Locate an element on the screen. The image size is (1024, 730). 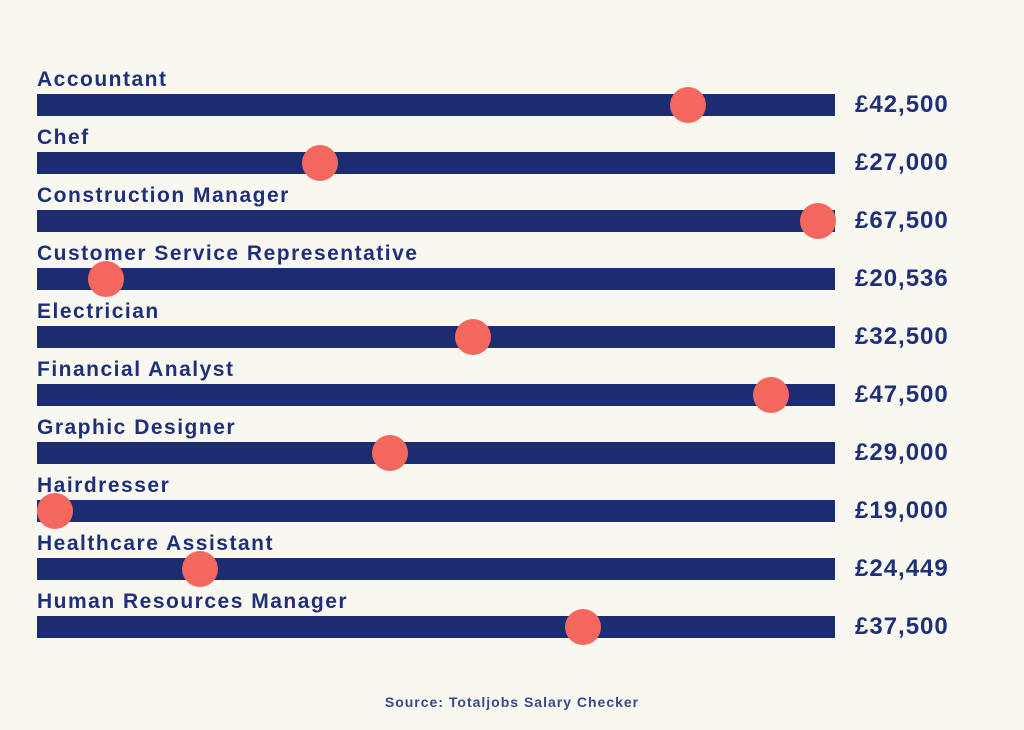
bar-line: £32,500 is located at coordinates (512, 337).